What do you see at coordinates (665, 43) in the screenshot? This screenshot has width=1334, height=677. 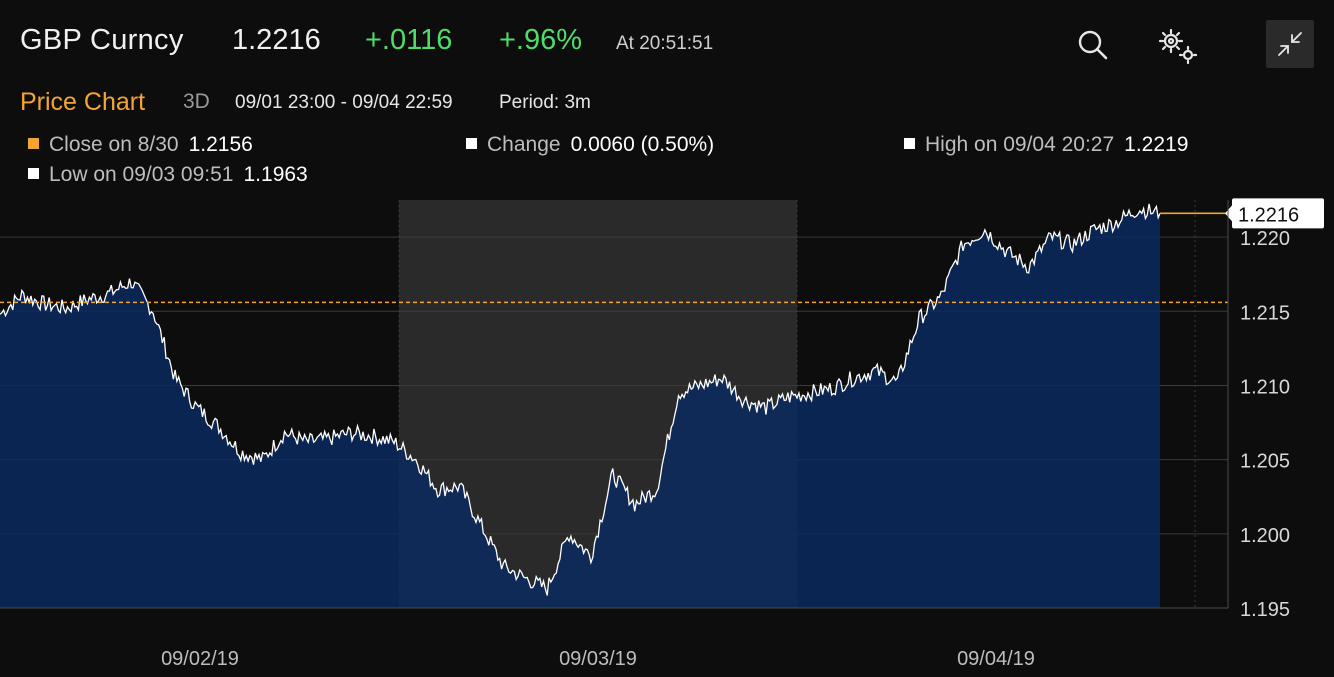 I see `timestamp: At 20:51:51` at bounding box center [665, 43].